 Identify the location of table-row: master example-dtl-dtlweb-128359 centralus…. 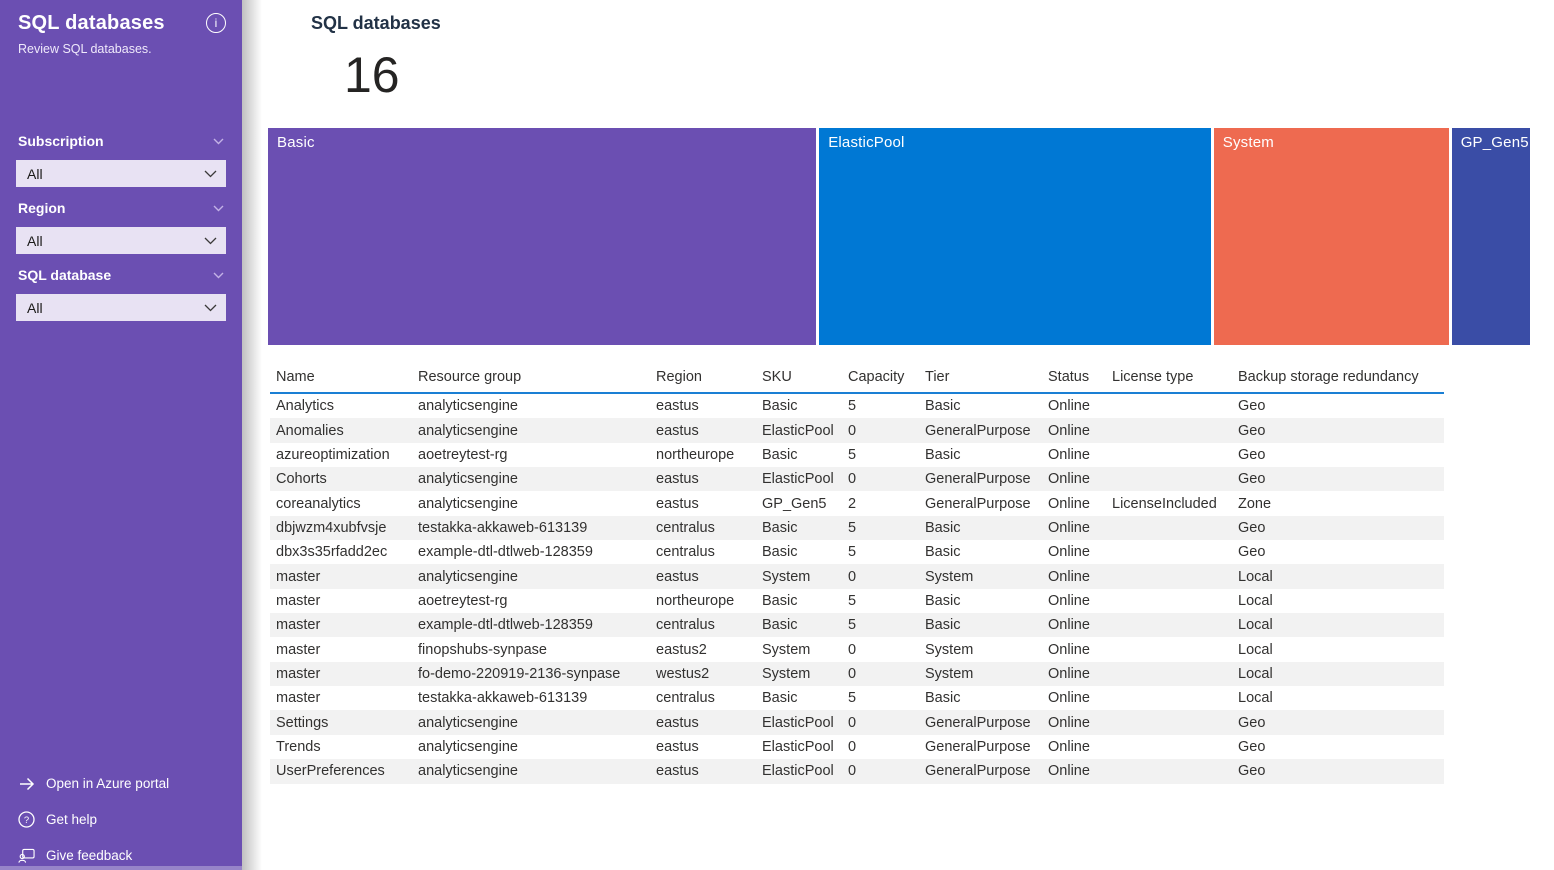
(857, 625).